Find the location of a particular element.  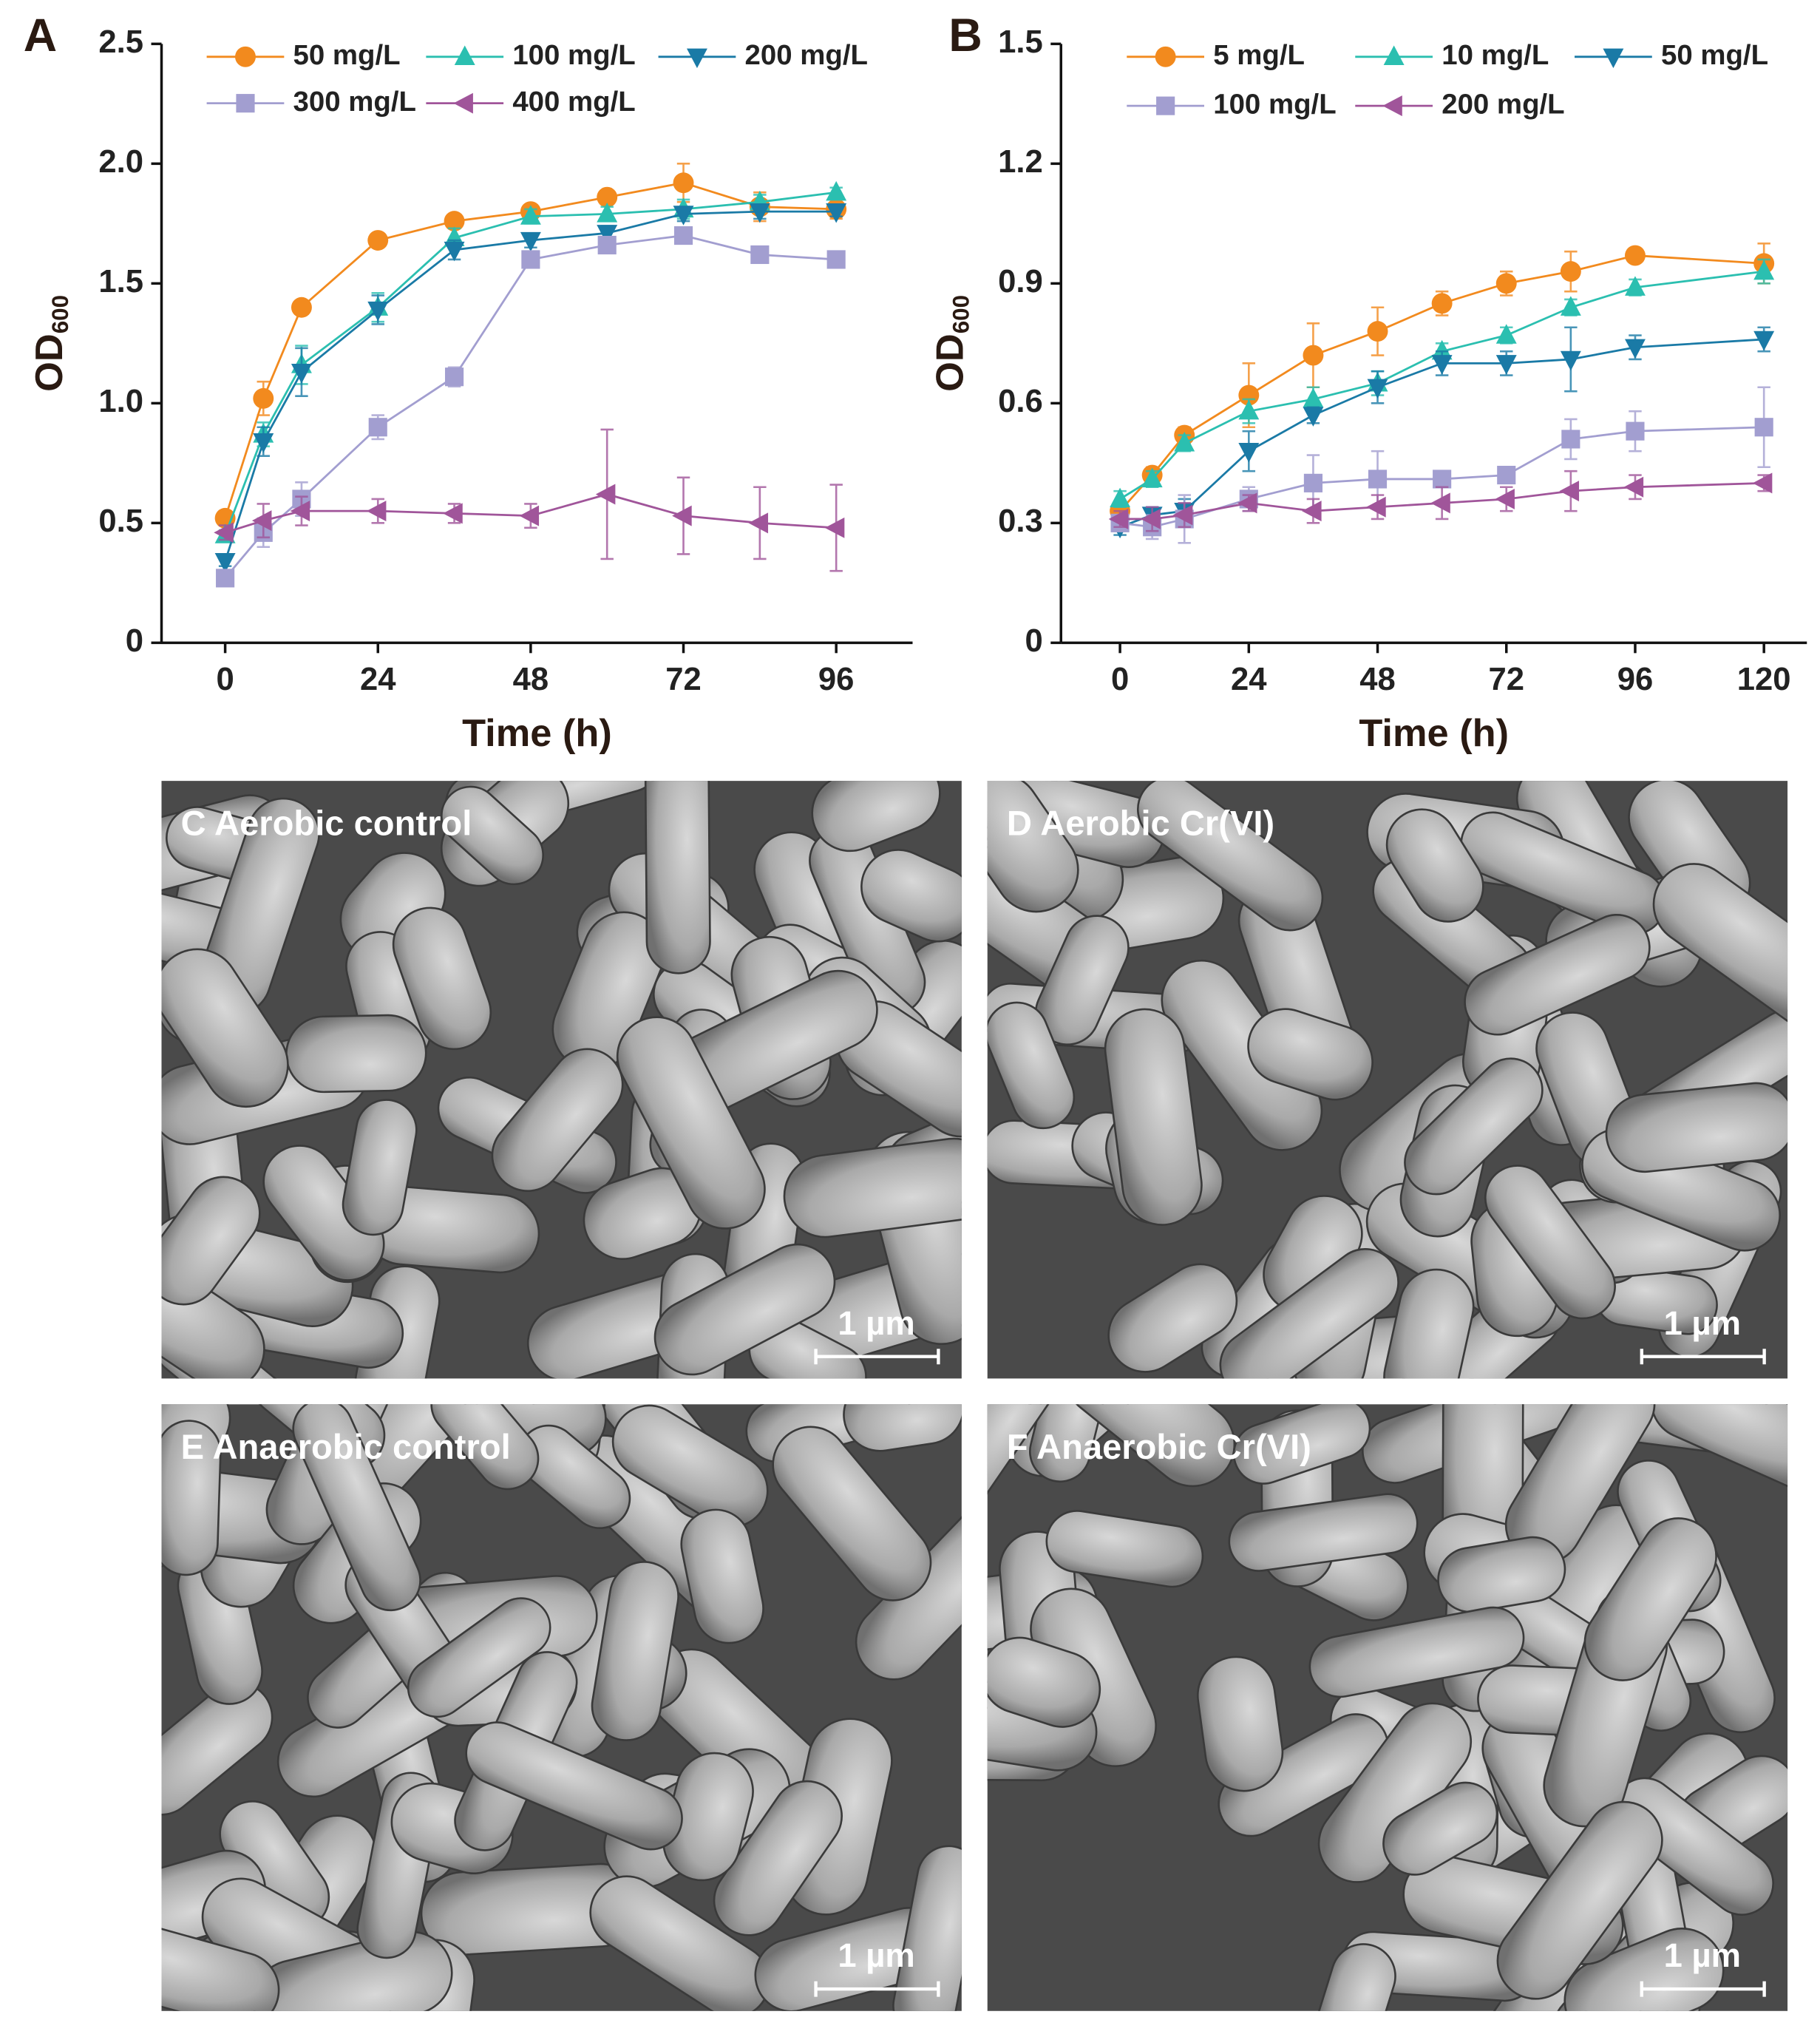

legend-label: 50 mg/L is located at coordinates (347, 55).